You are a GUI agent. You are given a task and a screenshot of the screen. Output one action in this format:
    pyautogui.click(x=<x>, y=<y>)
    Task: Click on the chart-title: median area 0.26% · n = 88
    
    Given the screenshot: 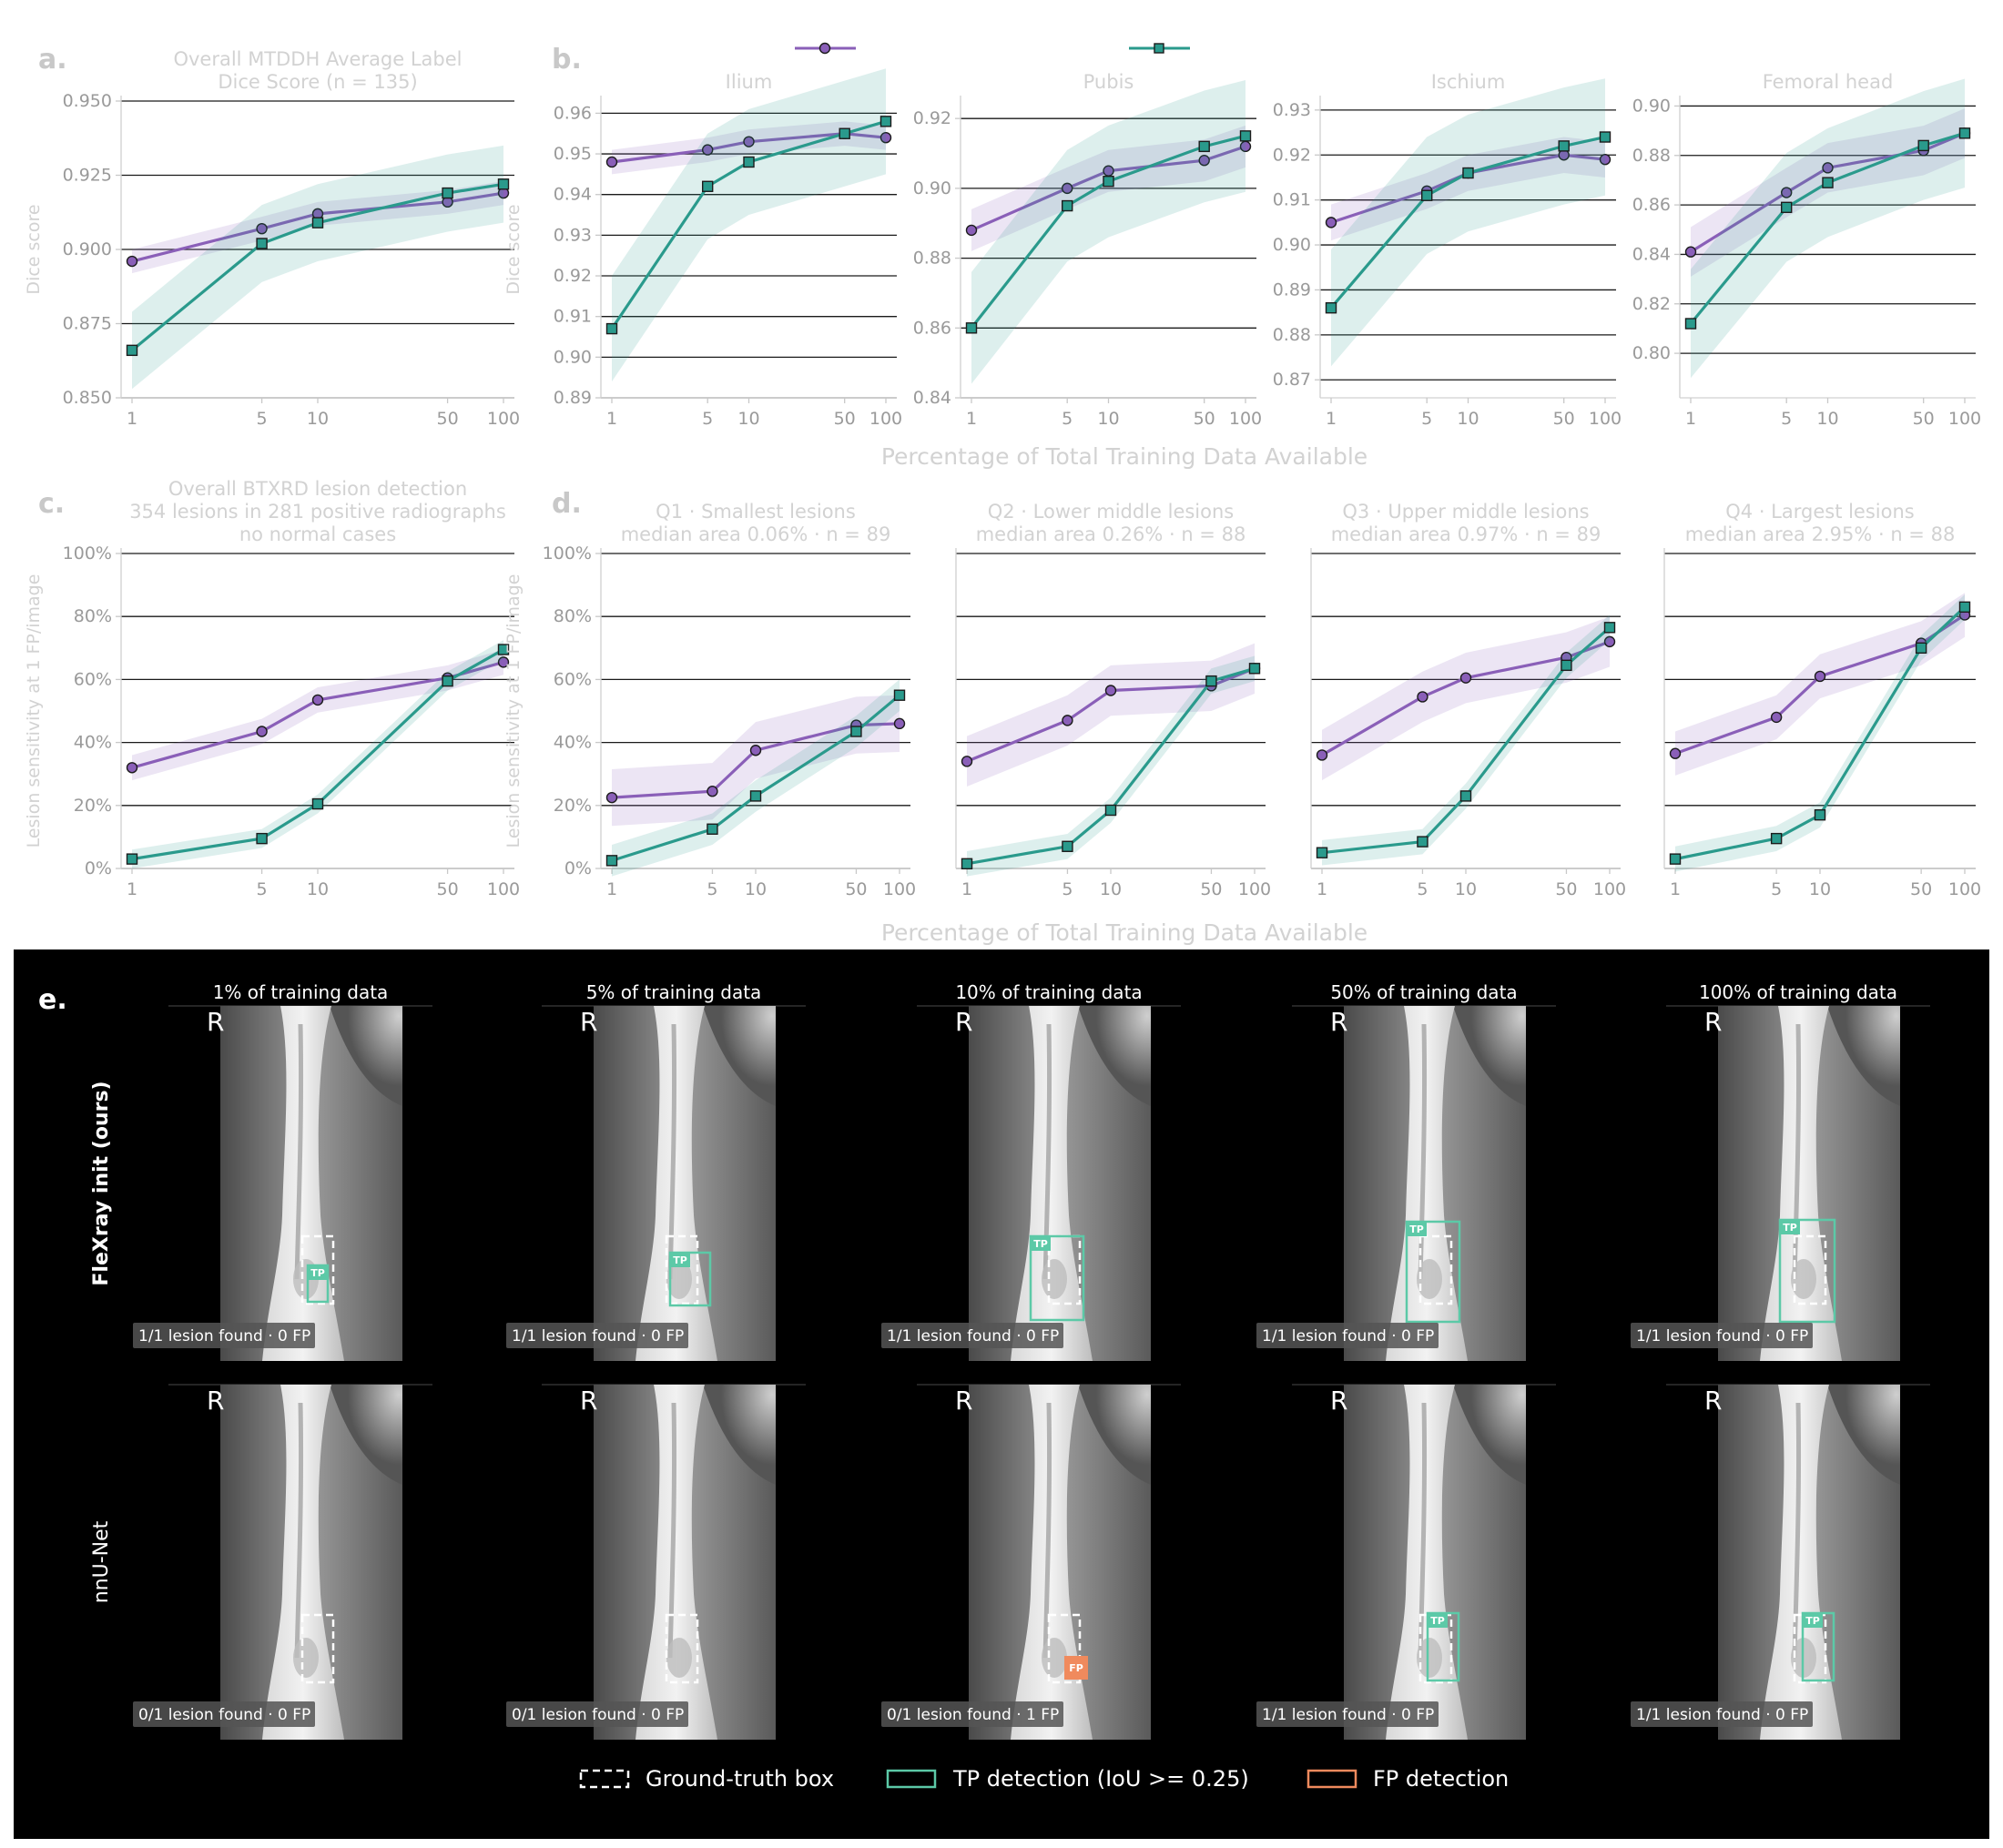 What is the action you would take?
    pyautogui.click(x=1111, y=534)
    